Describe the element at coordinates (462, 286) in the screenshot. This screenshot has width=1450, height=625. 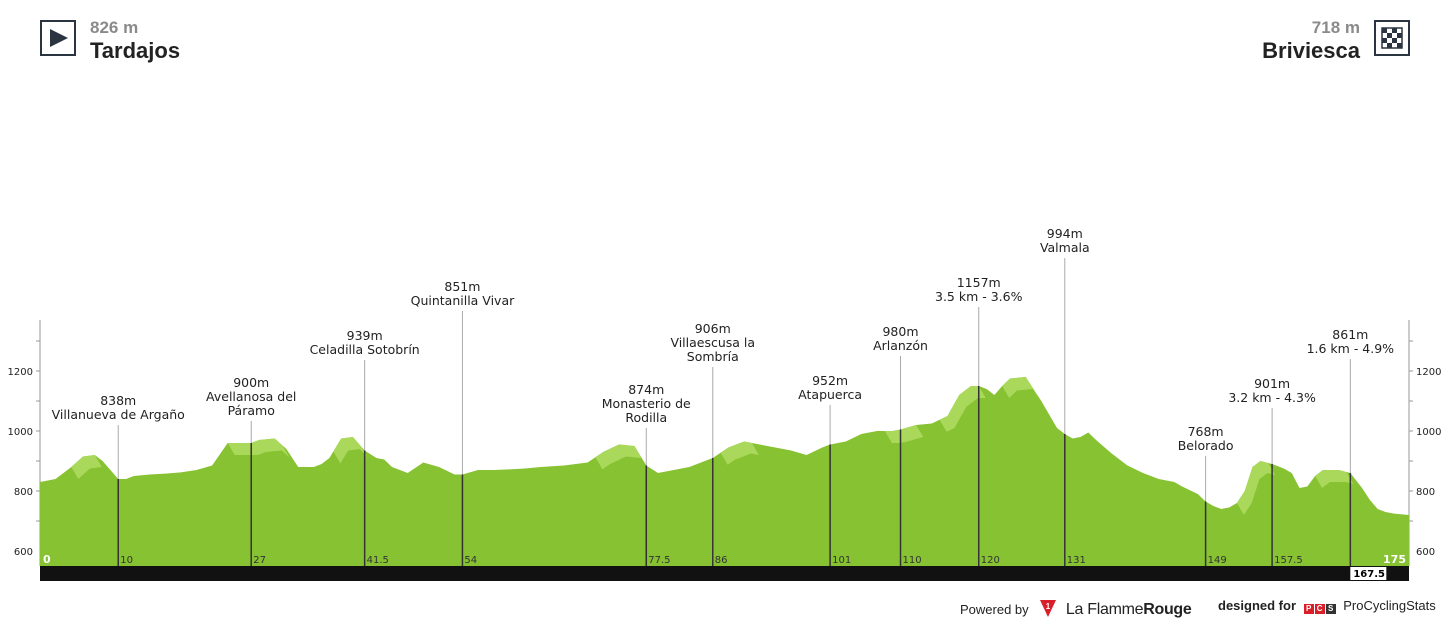
I see `marker-altitude: 851m` at that location.